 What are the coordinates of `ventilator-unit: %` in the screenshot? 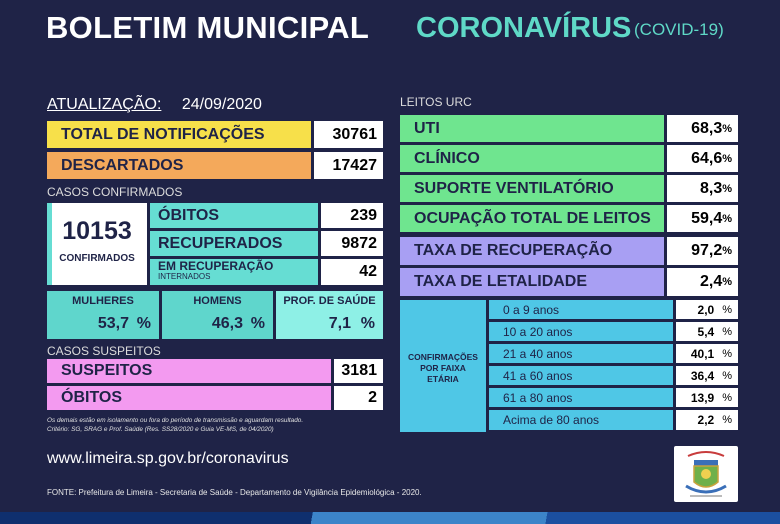 It's located at (727, 188).